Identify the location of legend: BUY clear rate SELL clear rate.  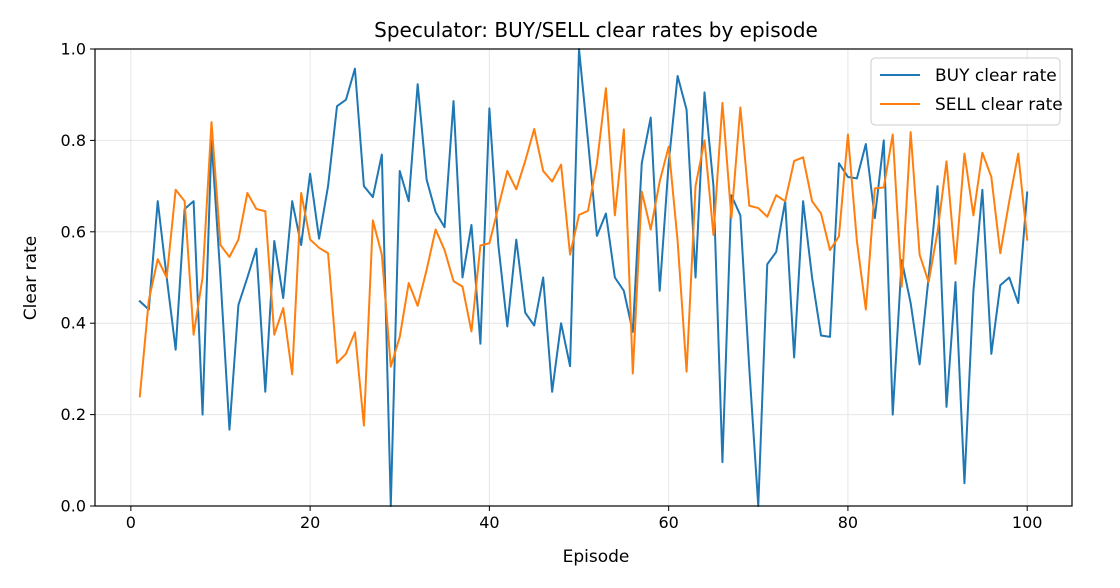
(966, 91).